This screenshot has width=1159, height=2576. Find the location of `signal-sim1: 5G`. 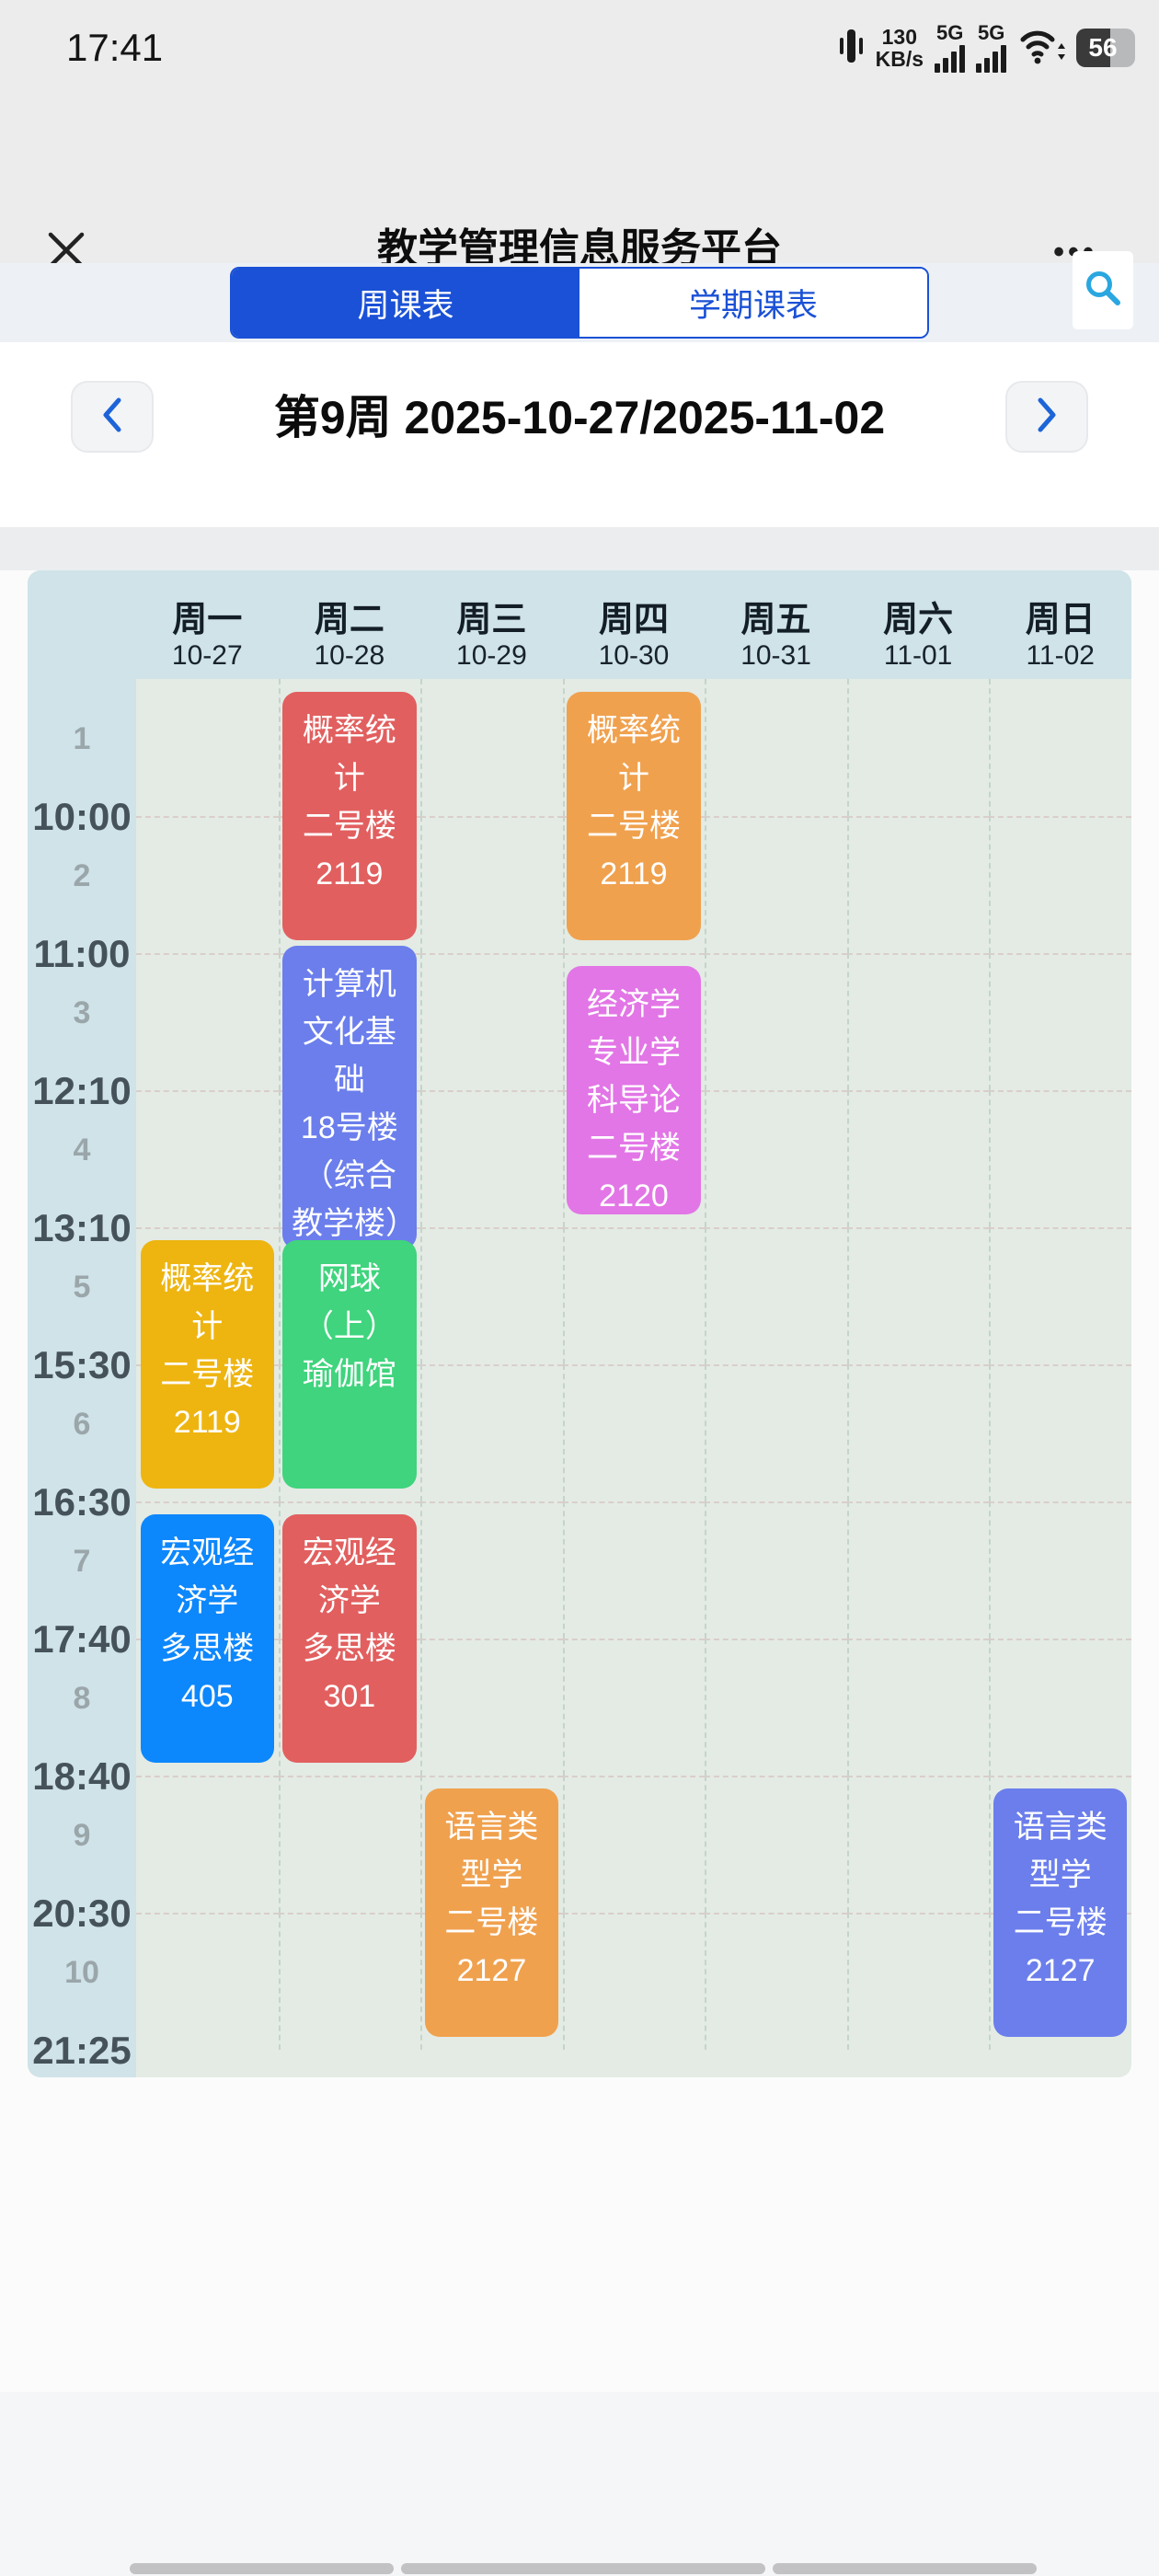

signal-sim1: 5G is located at coordinates (950, 48).